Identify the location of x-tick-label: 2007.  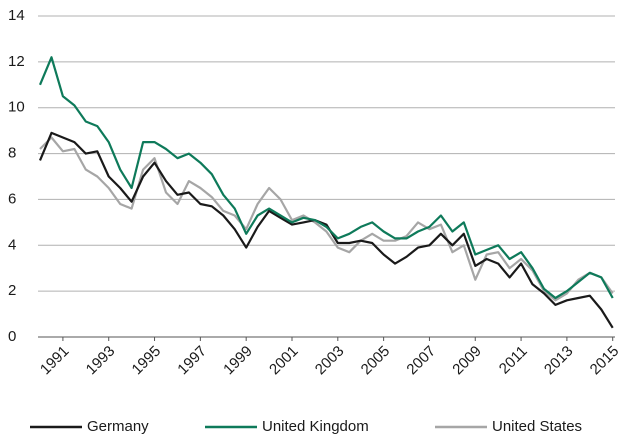
(421, 361).